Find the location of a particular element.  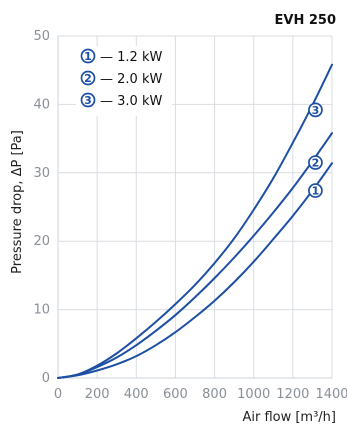

legend-text: — 1.2 kW is located at coordinates (131, 57).